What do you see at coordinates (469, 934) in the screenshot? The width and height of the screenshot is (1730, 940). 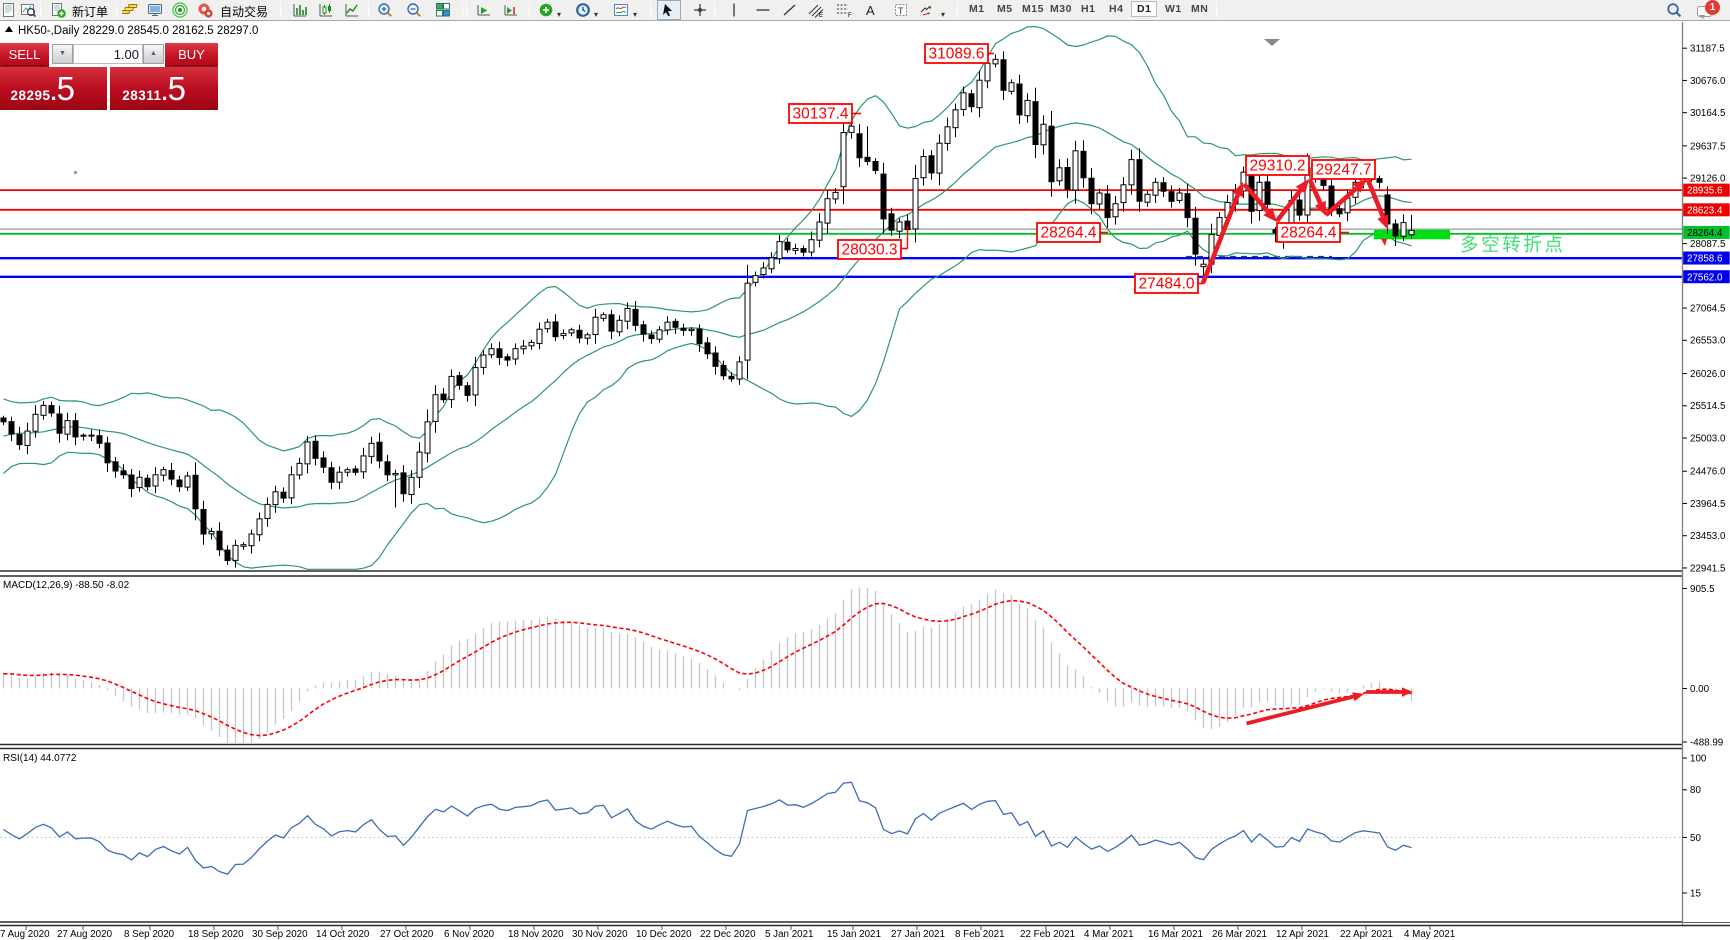 I see `svg-text: 6 Nov 2020` at bounding box center [469, 934].